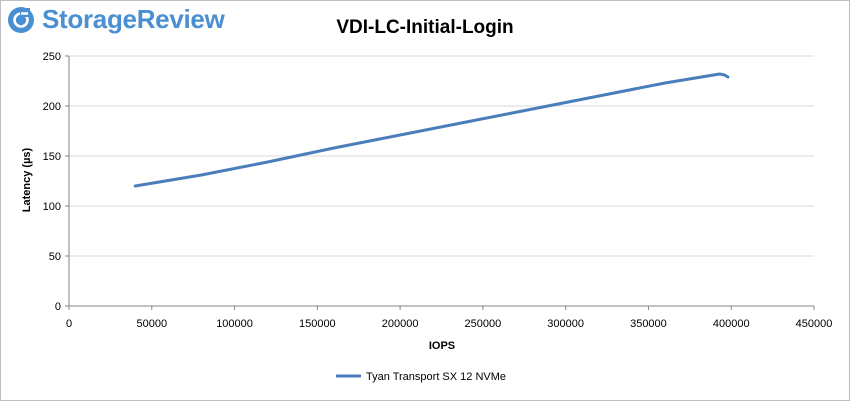  I want to click on y-tick-label: 250, so click(52, 57).